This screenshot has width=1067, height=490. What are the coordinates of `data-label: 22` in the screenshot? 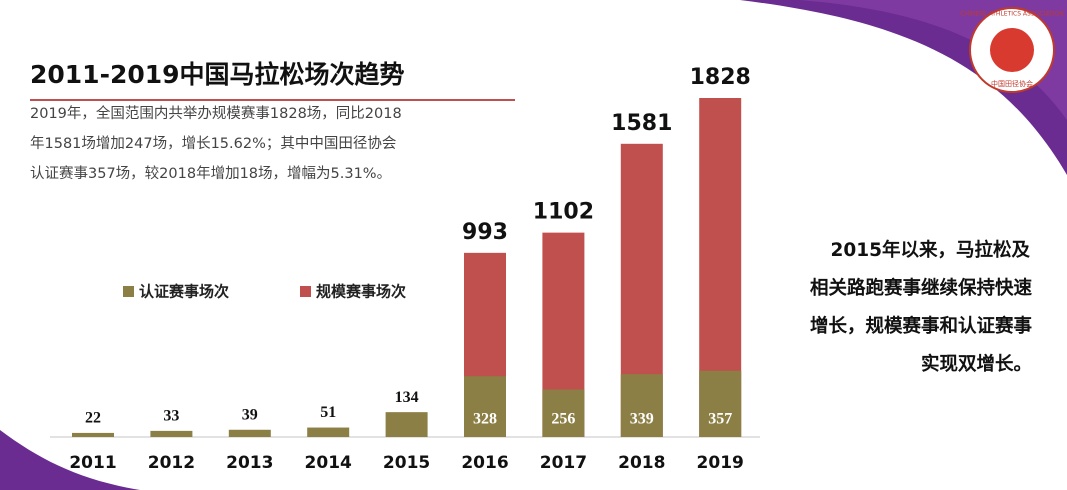 It's located at (93, 418).